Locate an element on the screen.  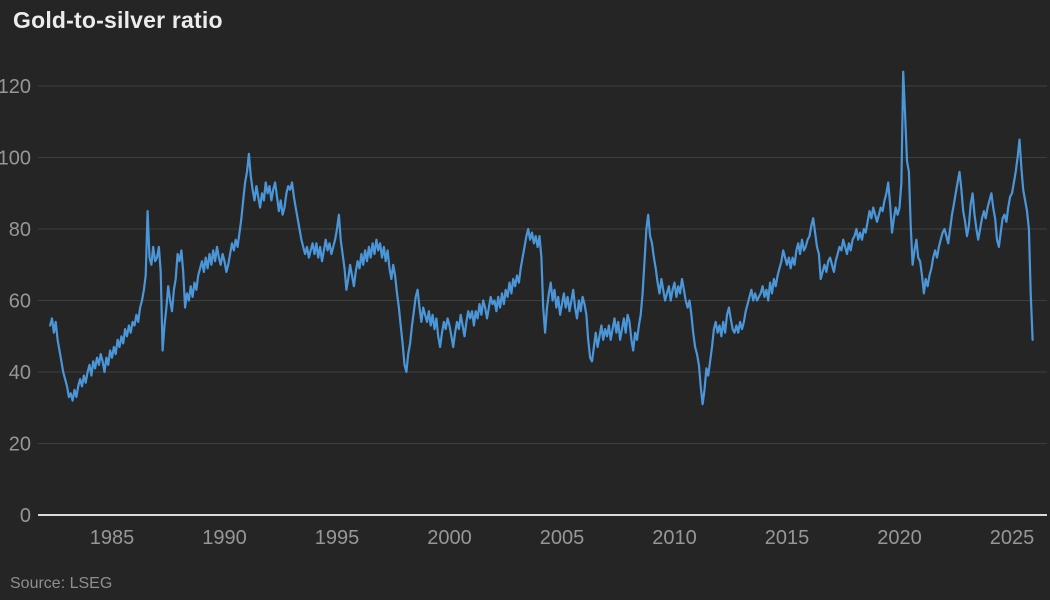
y-axis-labels: 0 20 40 60 80 100 120 is located at coordinates (15, 301).